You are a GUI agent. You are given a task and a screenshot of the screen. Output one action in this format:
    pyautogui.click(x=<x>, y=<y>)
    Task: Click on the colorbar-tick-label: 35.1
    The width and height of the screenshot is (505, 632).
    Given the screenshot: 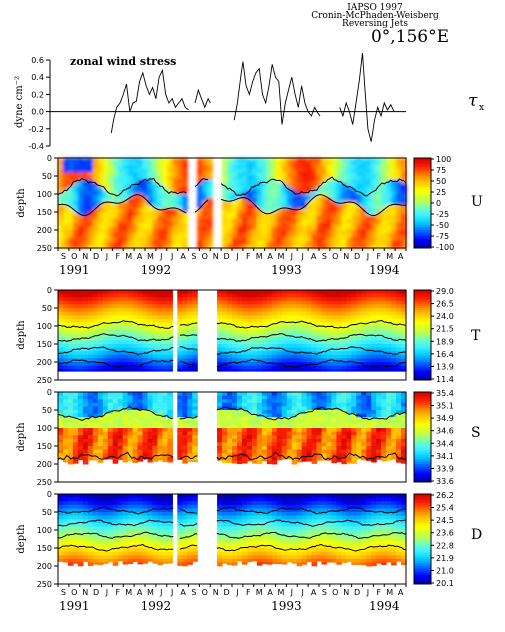 What is the action you would take?
    pyautogui.click(x=445, y=406)
    